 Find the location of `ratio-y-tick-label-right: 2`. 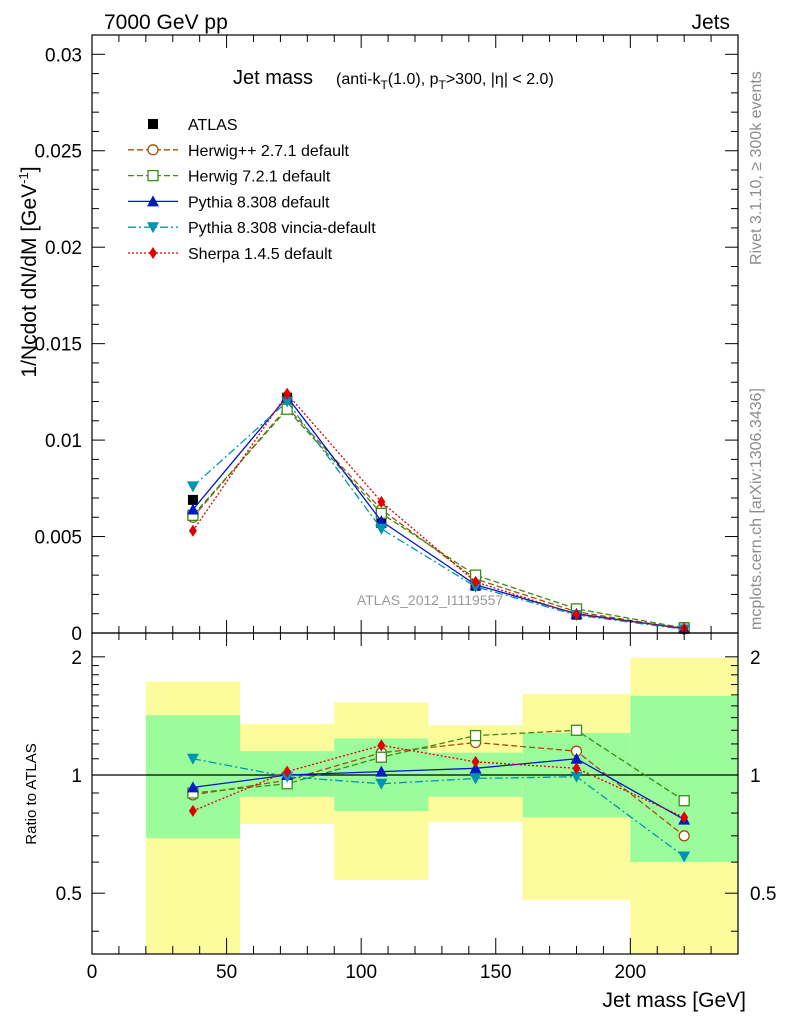

ratio-y-tick-label-right: 2 is located at coordinates (755, 658).